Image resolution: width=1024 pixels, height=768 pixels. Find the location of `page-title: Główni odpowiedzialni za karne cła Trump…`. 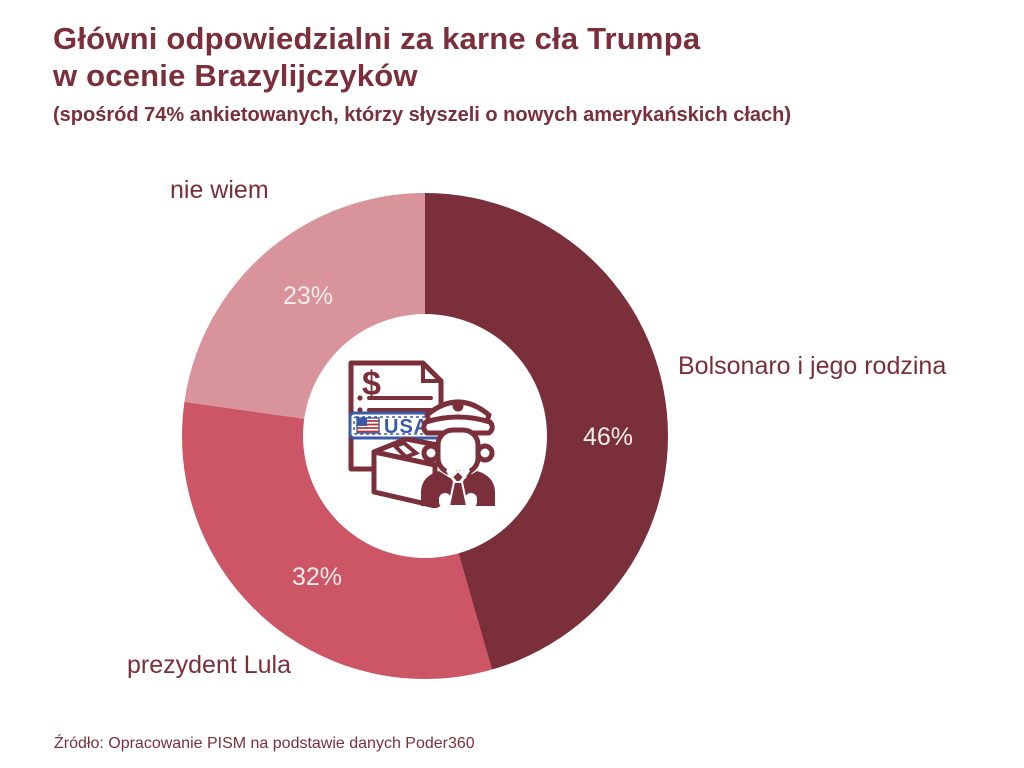

page-title: Główni odpowiedzialni za karne cła Trump… is located at coordinates (376, 57).